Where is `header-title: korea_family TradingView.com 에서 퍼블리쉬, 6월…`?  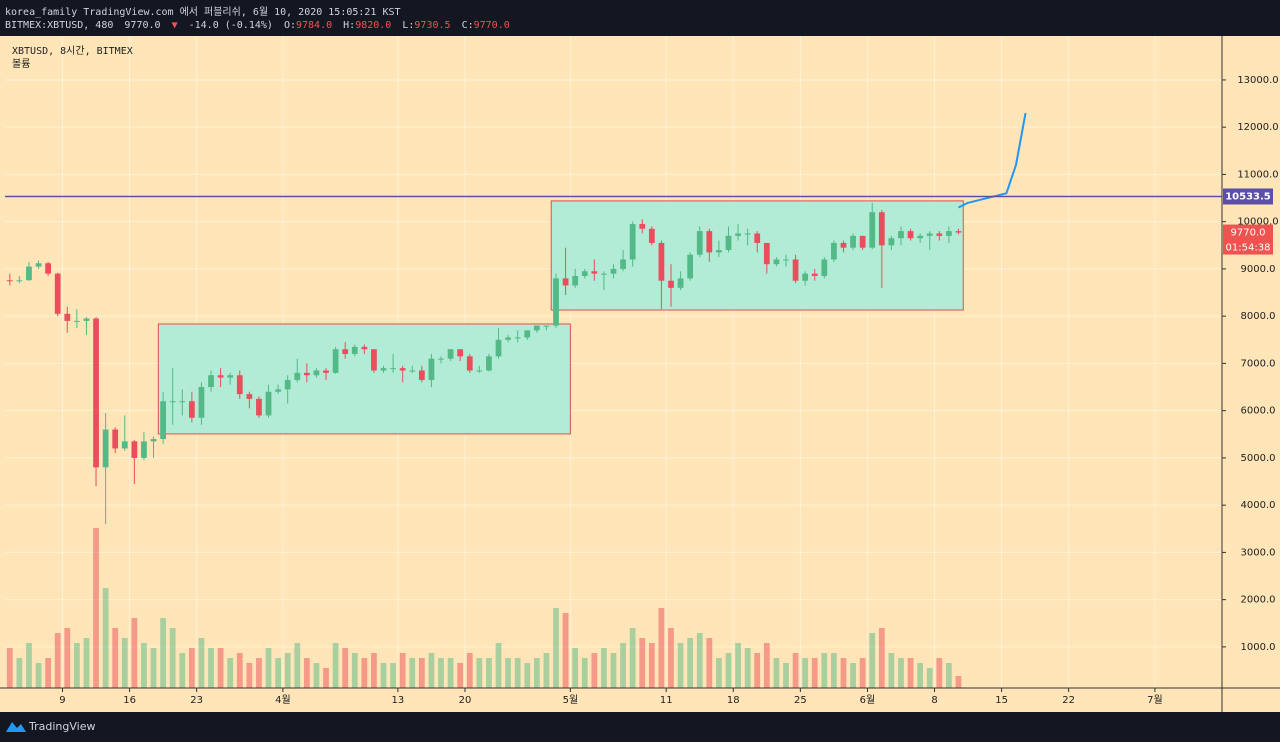 header-title: korea_family TradingView.com 에서 퍼블리쉬, 6월… is located at coordinates (203, 12).